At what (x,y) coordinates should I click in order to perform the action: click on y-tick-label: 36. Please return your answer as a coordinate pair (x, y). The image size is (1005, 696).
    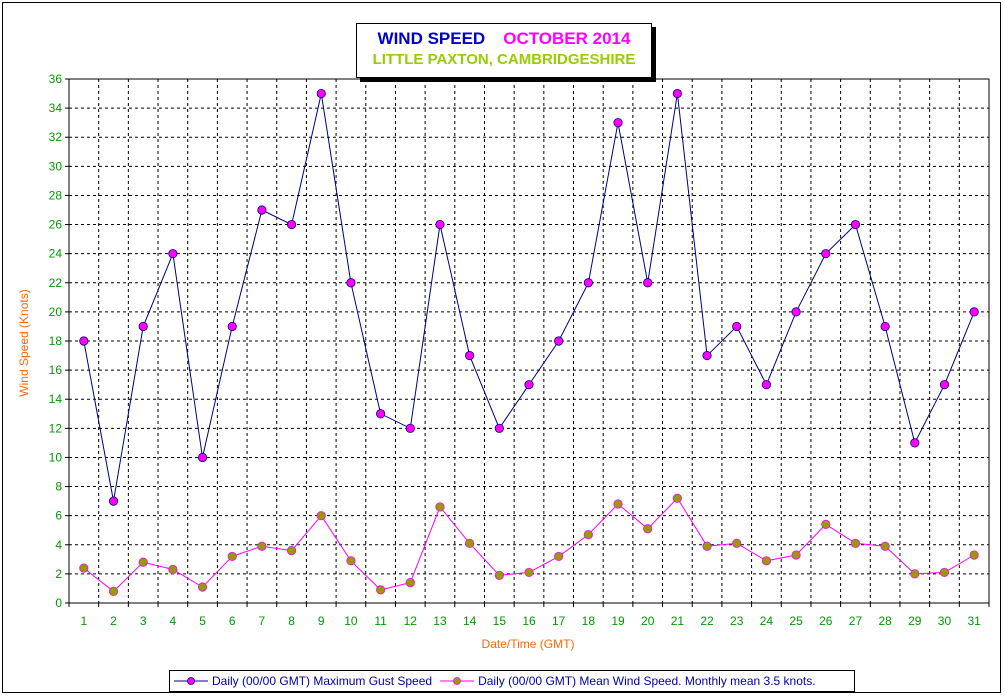
    Looking at the image, I should click on (56, 79).